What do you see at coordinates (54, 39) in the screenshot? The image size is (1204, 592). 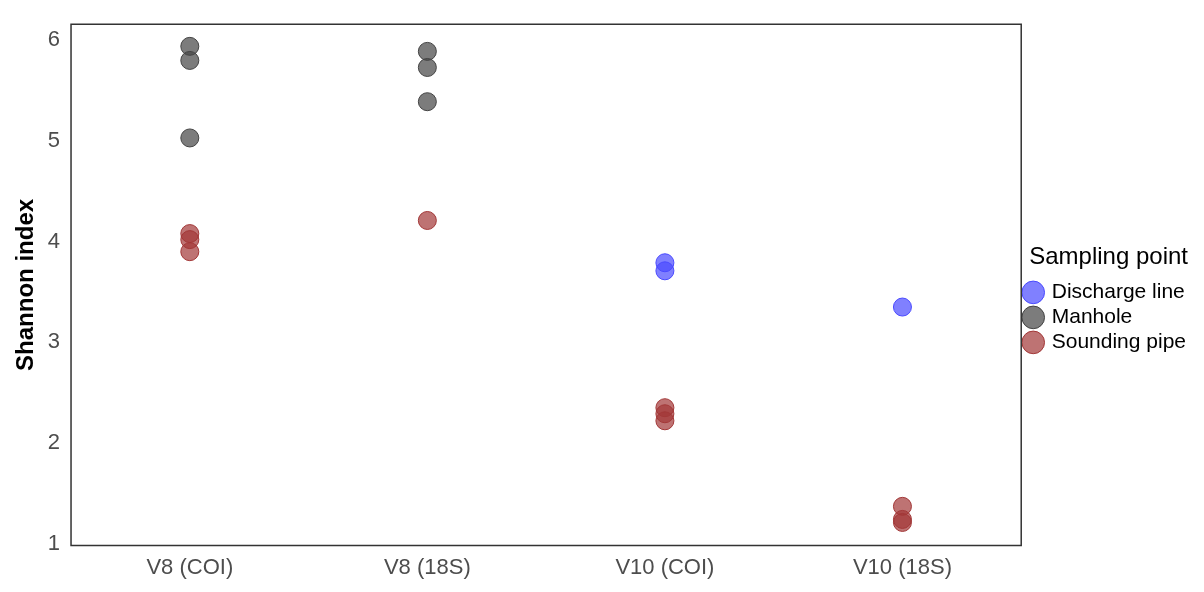 I see `y-tick-label: 6` at bounding box center [54, 39].